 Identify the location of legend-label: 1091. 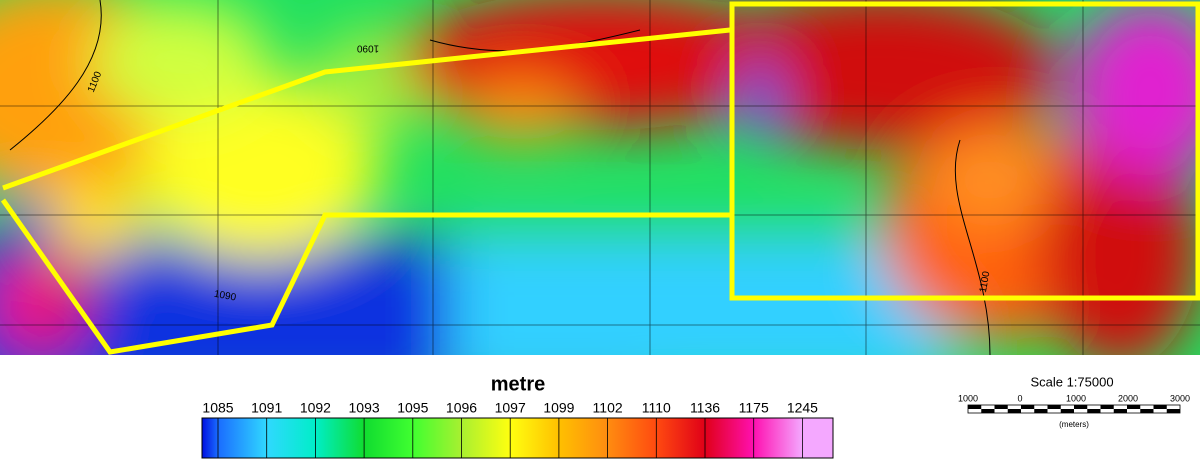
(266, 408).